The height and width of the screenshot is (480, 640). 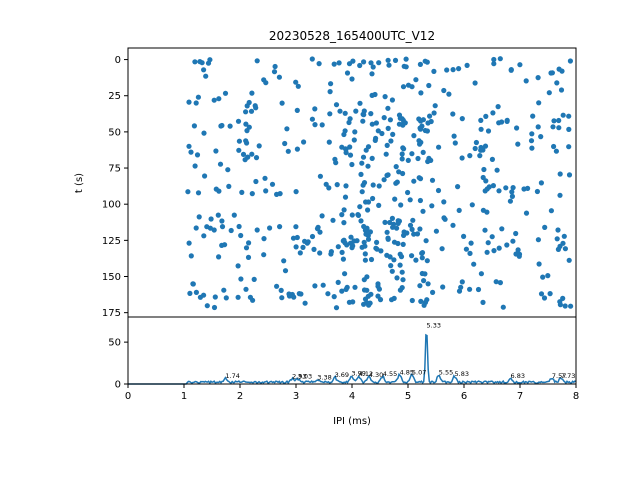 What do you see at coordinates (352, 396) in the screenshot?
I see `x-tick-label: 4` at bounding box center [352, 396].